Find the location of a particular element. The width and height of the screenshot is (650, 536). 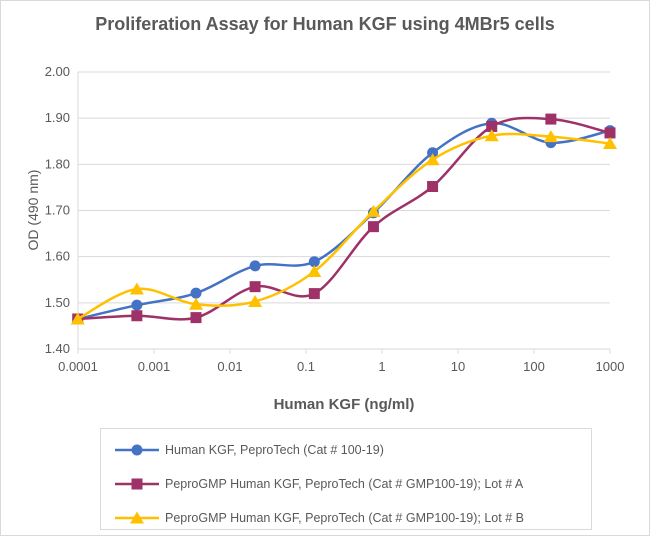

y-tick-label: 1.70 is located at coordinates (57, 210).